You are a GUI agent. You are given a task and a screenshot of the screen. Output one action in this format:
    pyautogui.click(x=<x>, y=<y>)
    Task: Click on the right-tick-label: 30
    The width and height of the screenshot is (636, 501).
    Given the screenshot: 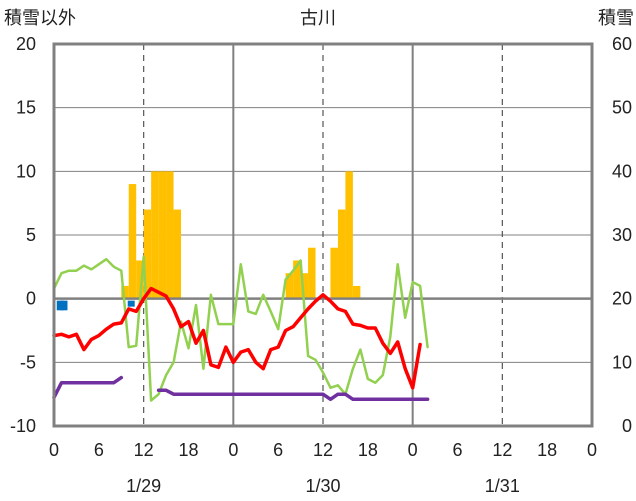 What is the action you would take?
    pyautogui.click(x=622, y=235)
    